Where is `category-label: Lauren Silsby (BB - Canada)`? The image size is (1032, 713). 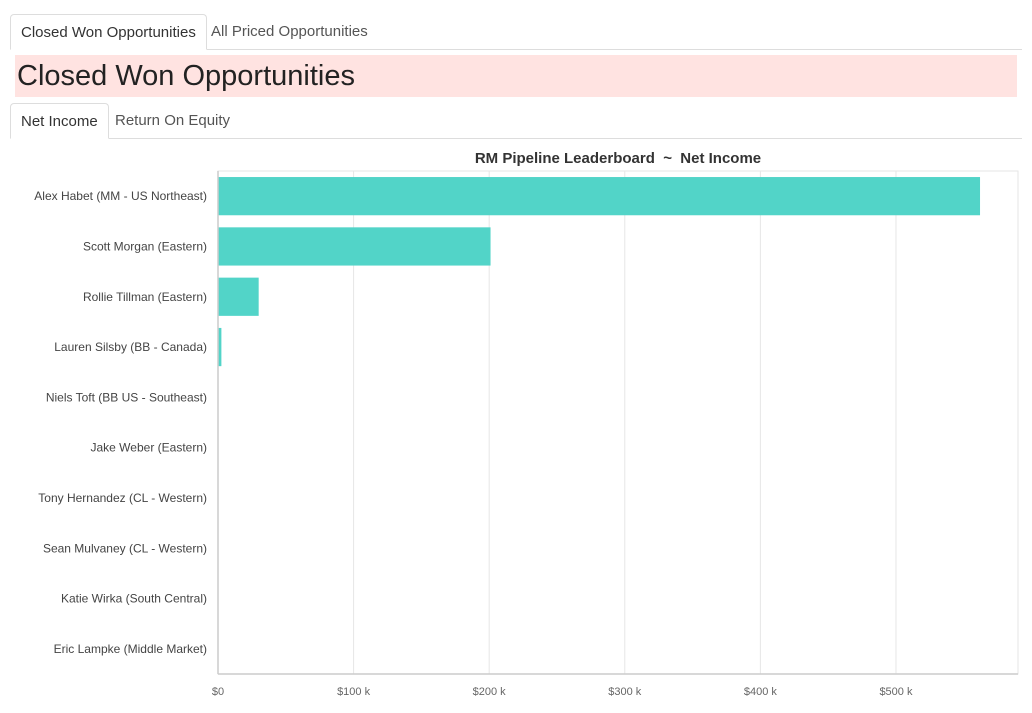 category-label: Lauren Silsby (BB - Canada) is located at coordinates (130, 347).